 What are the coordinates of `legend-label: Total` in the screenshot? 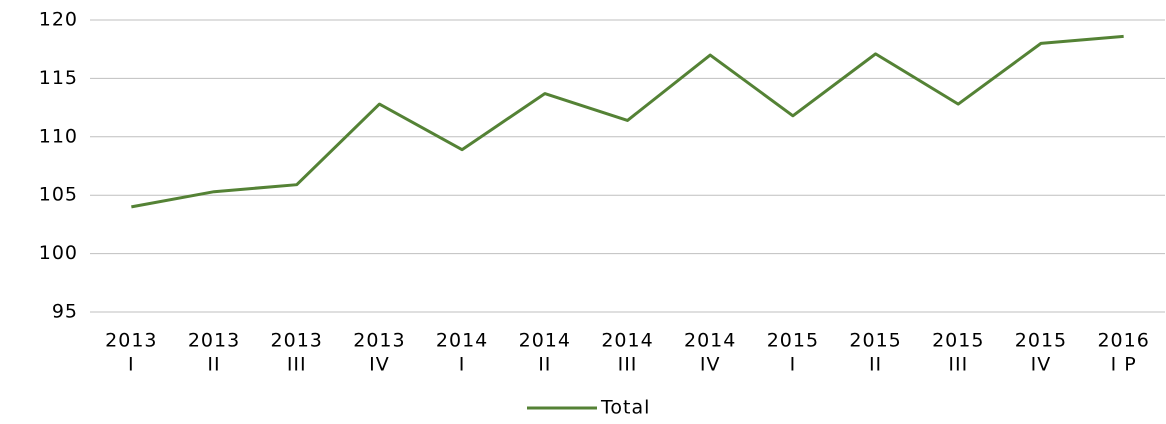 It's located at (625, 408).